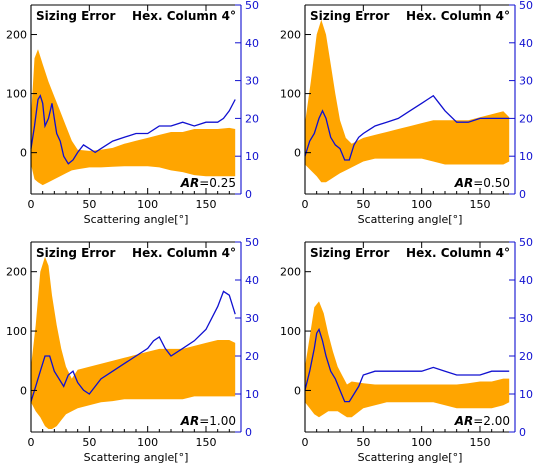 This screenshot has width=550, height=475. I want to click on ar-annotation: AR=0.50, so click(482, 183).